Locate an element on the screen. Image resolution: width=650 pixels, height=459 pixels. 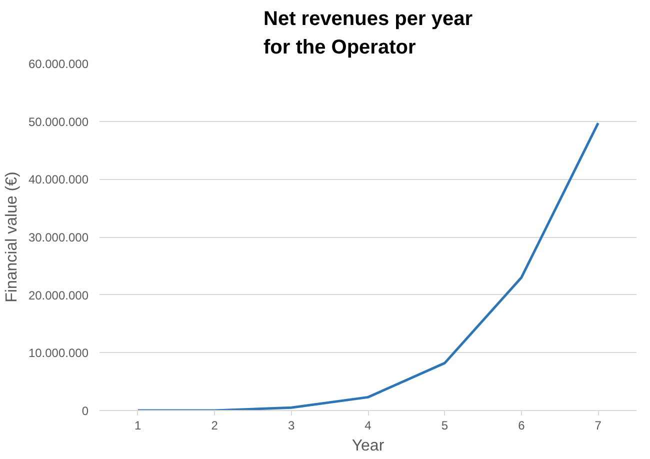
x-tick-label: 5 is located at coordinates (444, 425).